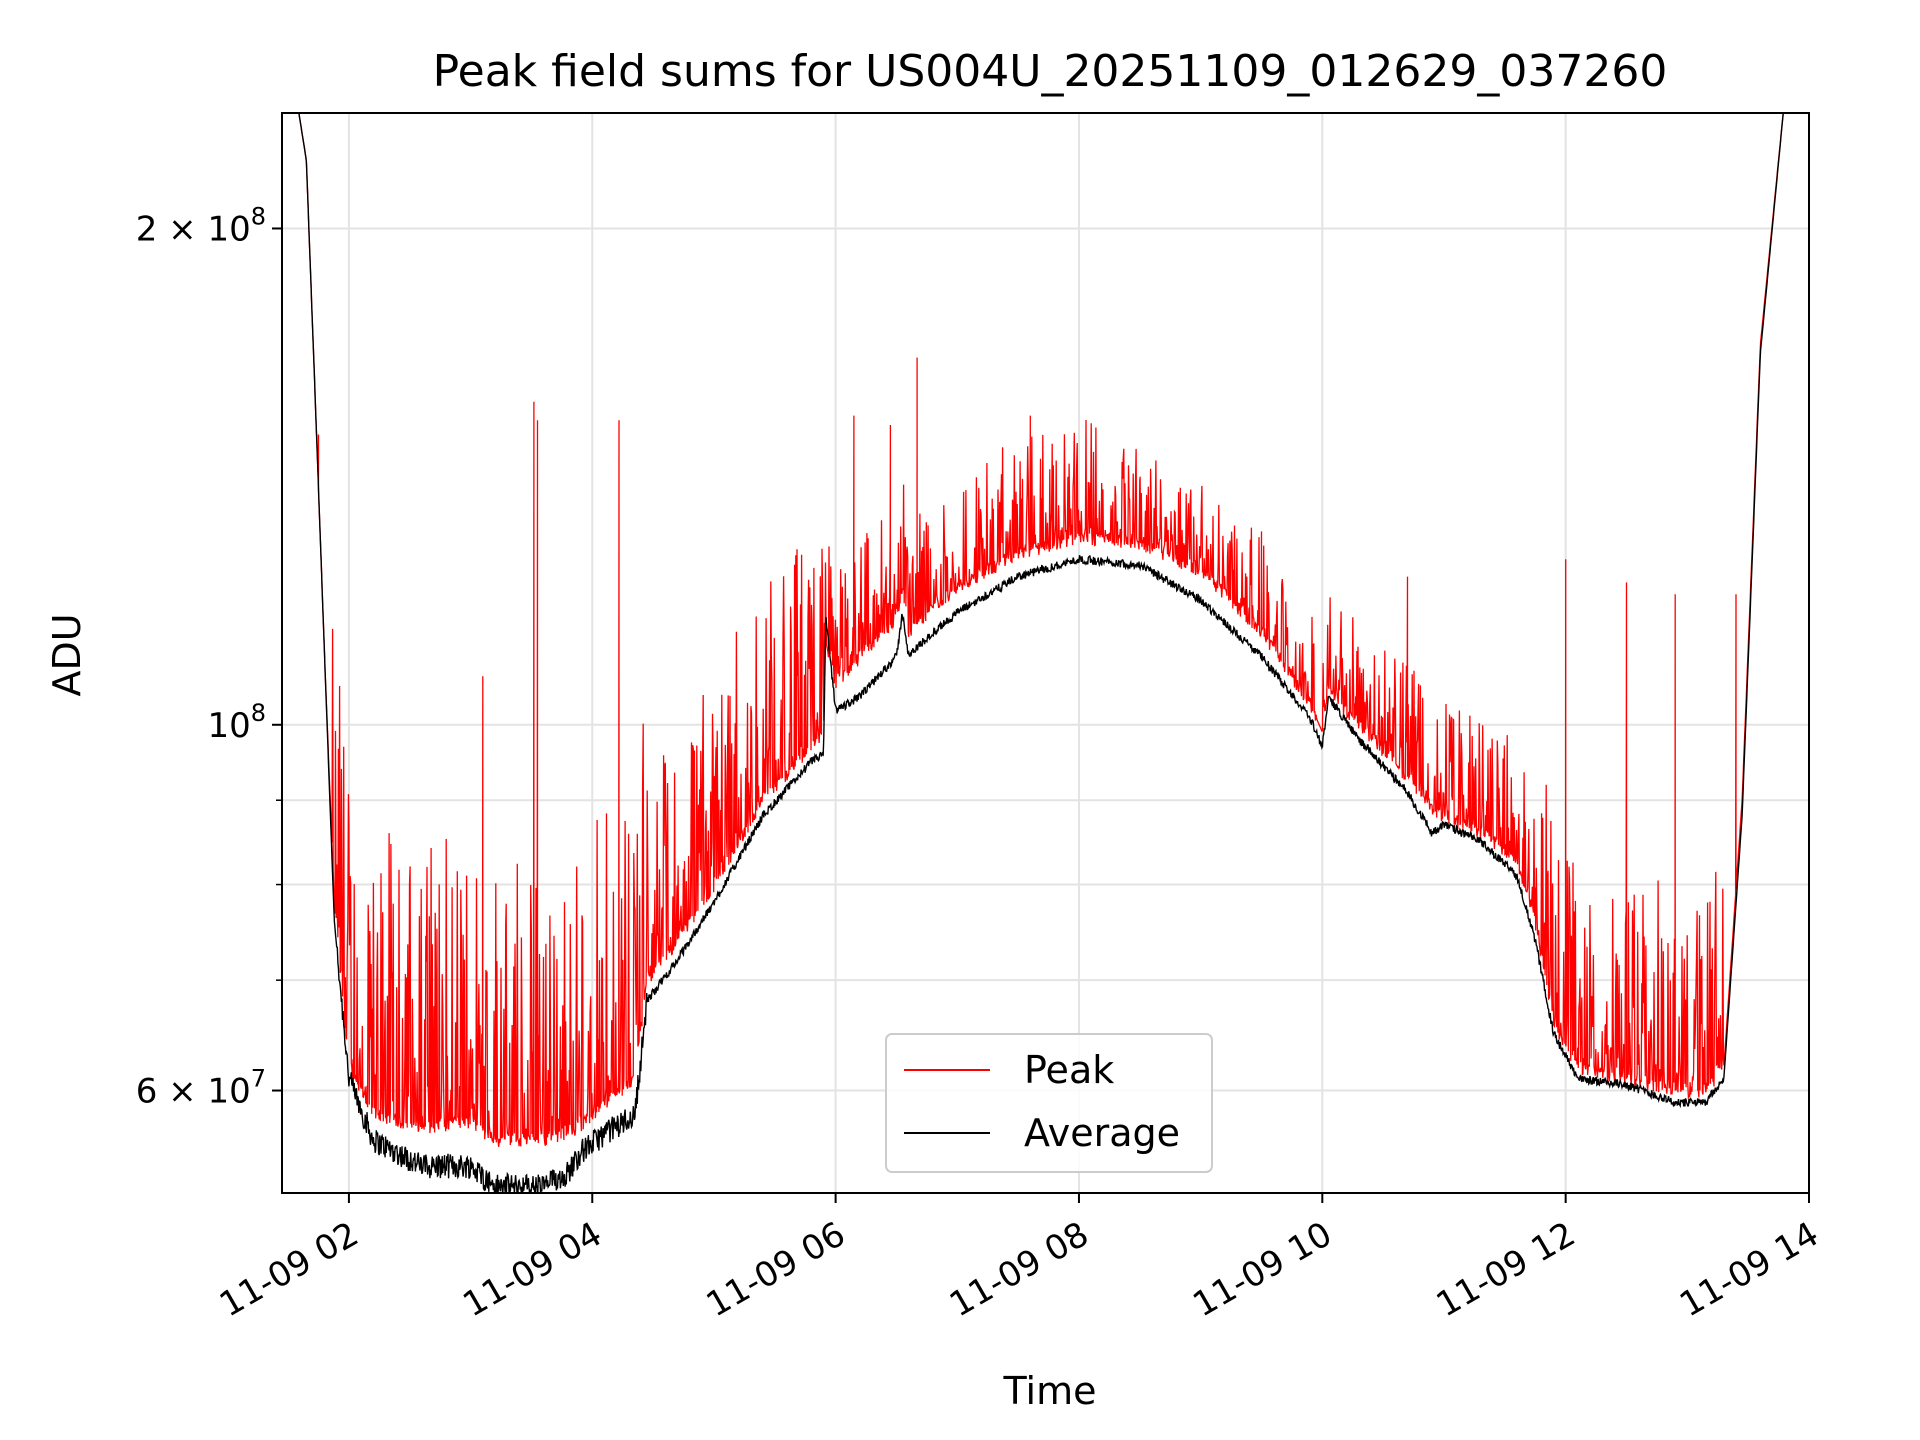  Describe the element at coordinates (1102, 1133) in the screenshot. I see `legend-average-label: Average` at that location.